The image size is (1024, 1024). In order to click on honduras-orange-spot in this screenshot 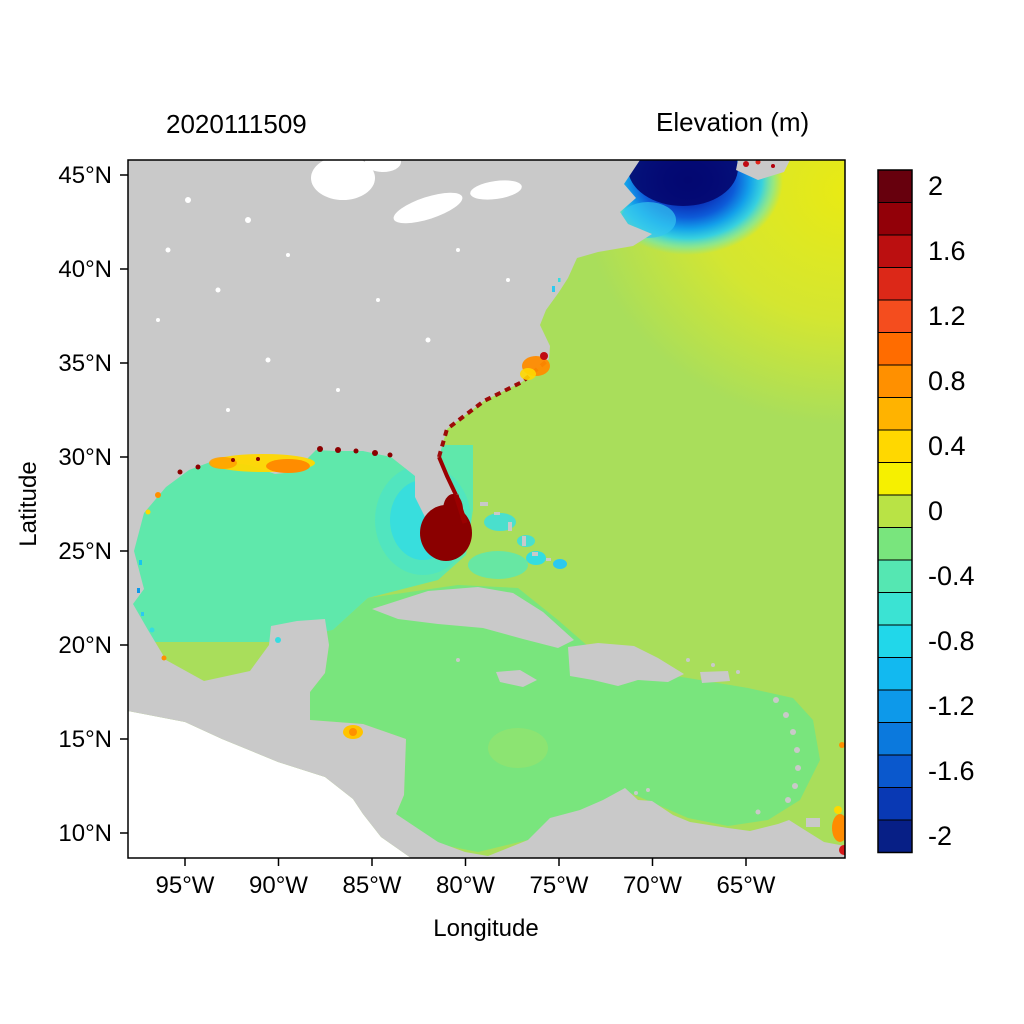, I will do `click(353, 732)`.